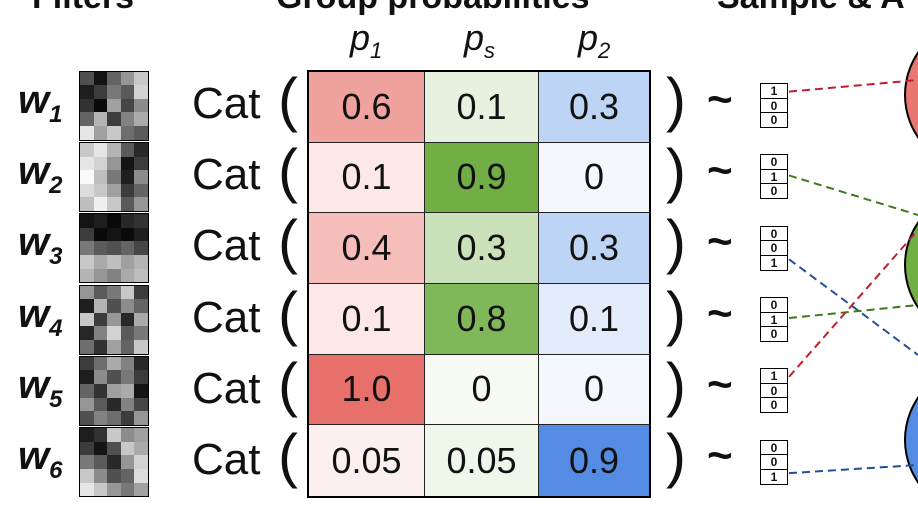 The height and width of the screenshot is (517, 918). What do you see at coordinates (34, 242) in the screenshot?
I see `filter-label-base: w` at bounding box center [34, 242].